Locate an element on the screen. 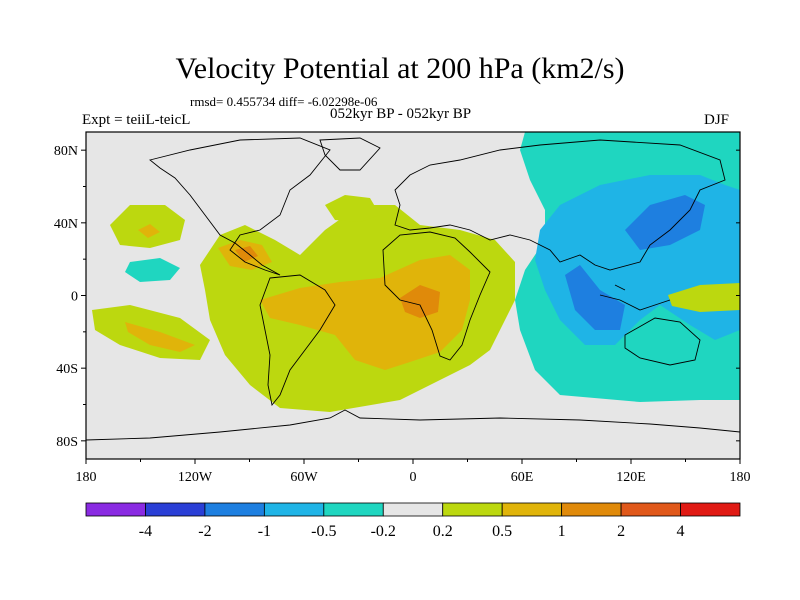 The height and width of the screenshot is (600, 800). colorbar-labels: -4 -2 -1 -0.5 -0.2 0.2 0.5 1 2 4 is located at coordinates (412, 531).